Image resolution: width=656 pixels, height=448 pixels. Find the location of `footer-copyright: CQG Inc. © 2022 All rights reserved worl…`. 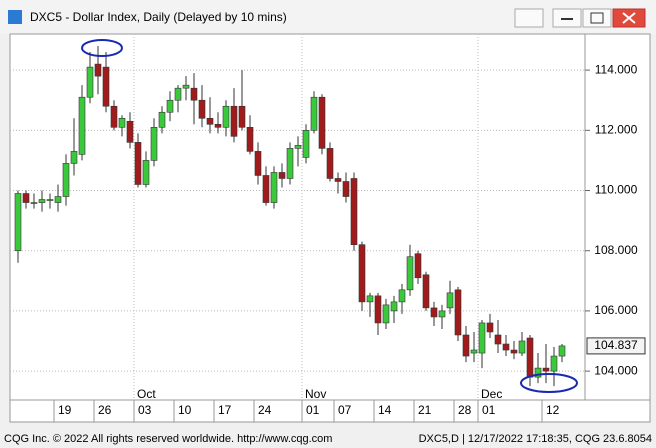

footer-copyright: CQG Inc. © 2022 All rights reserved worl… is located at coordinates (168, 439).